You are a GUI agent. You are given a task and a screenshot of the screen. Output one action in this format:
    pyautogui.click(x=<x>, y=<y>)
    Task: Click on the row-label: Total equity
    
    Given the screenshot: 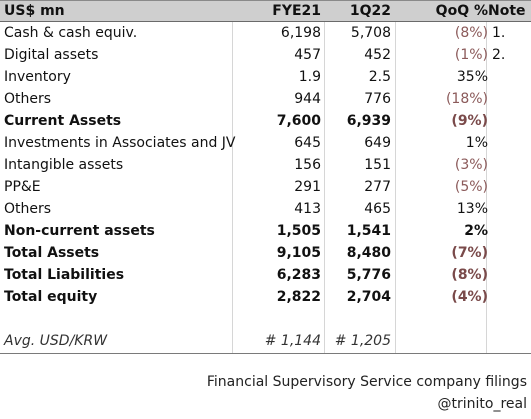 What is the action you would take?
    pyautogui.click(x=51, y=297)
    